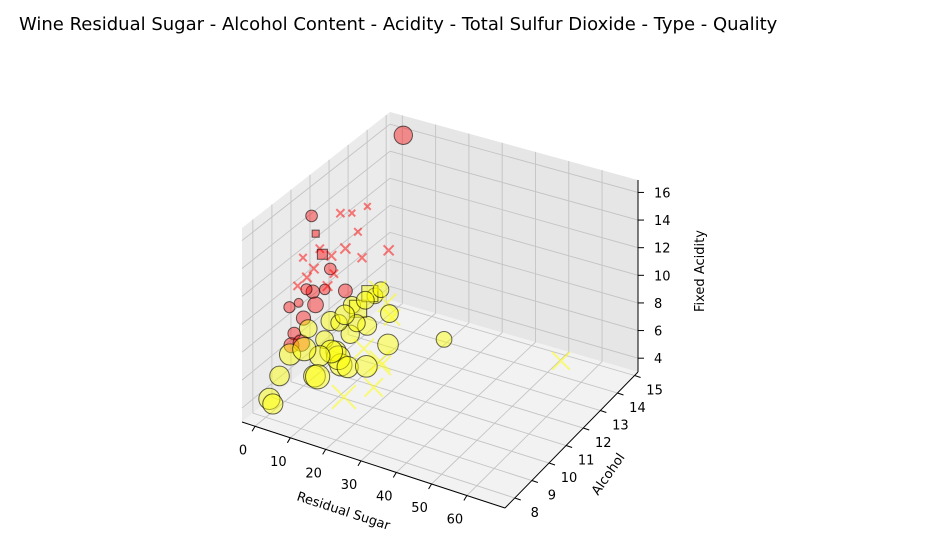 The image size is (929, 545). Describe the element at coordinates (637, 408) in the screenshot. I see `y-tick-label: 14` at that location.